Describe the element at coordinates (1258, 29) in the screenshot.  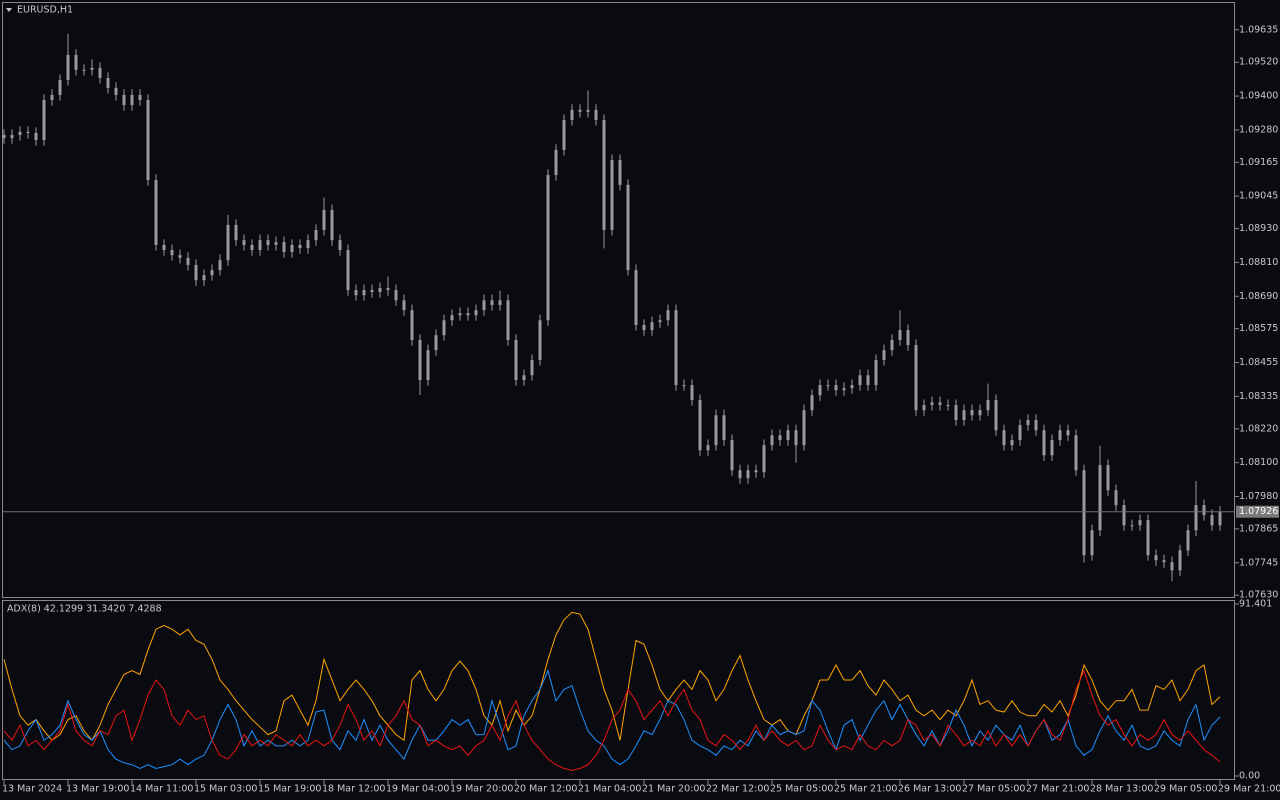
I see `y-tick-label: 1.09635` at that location.